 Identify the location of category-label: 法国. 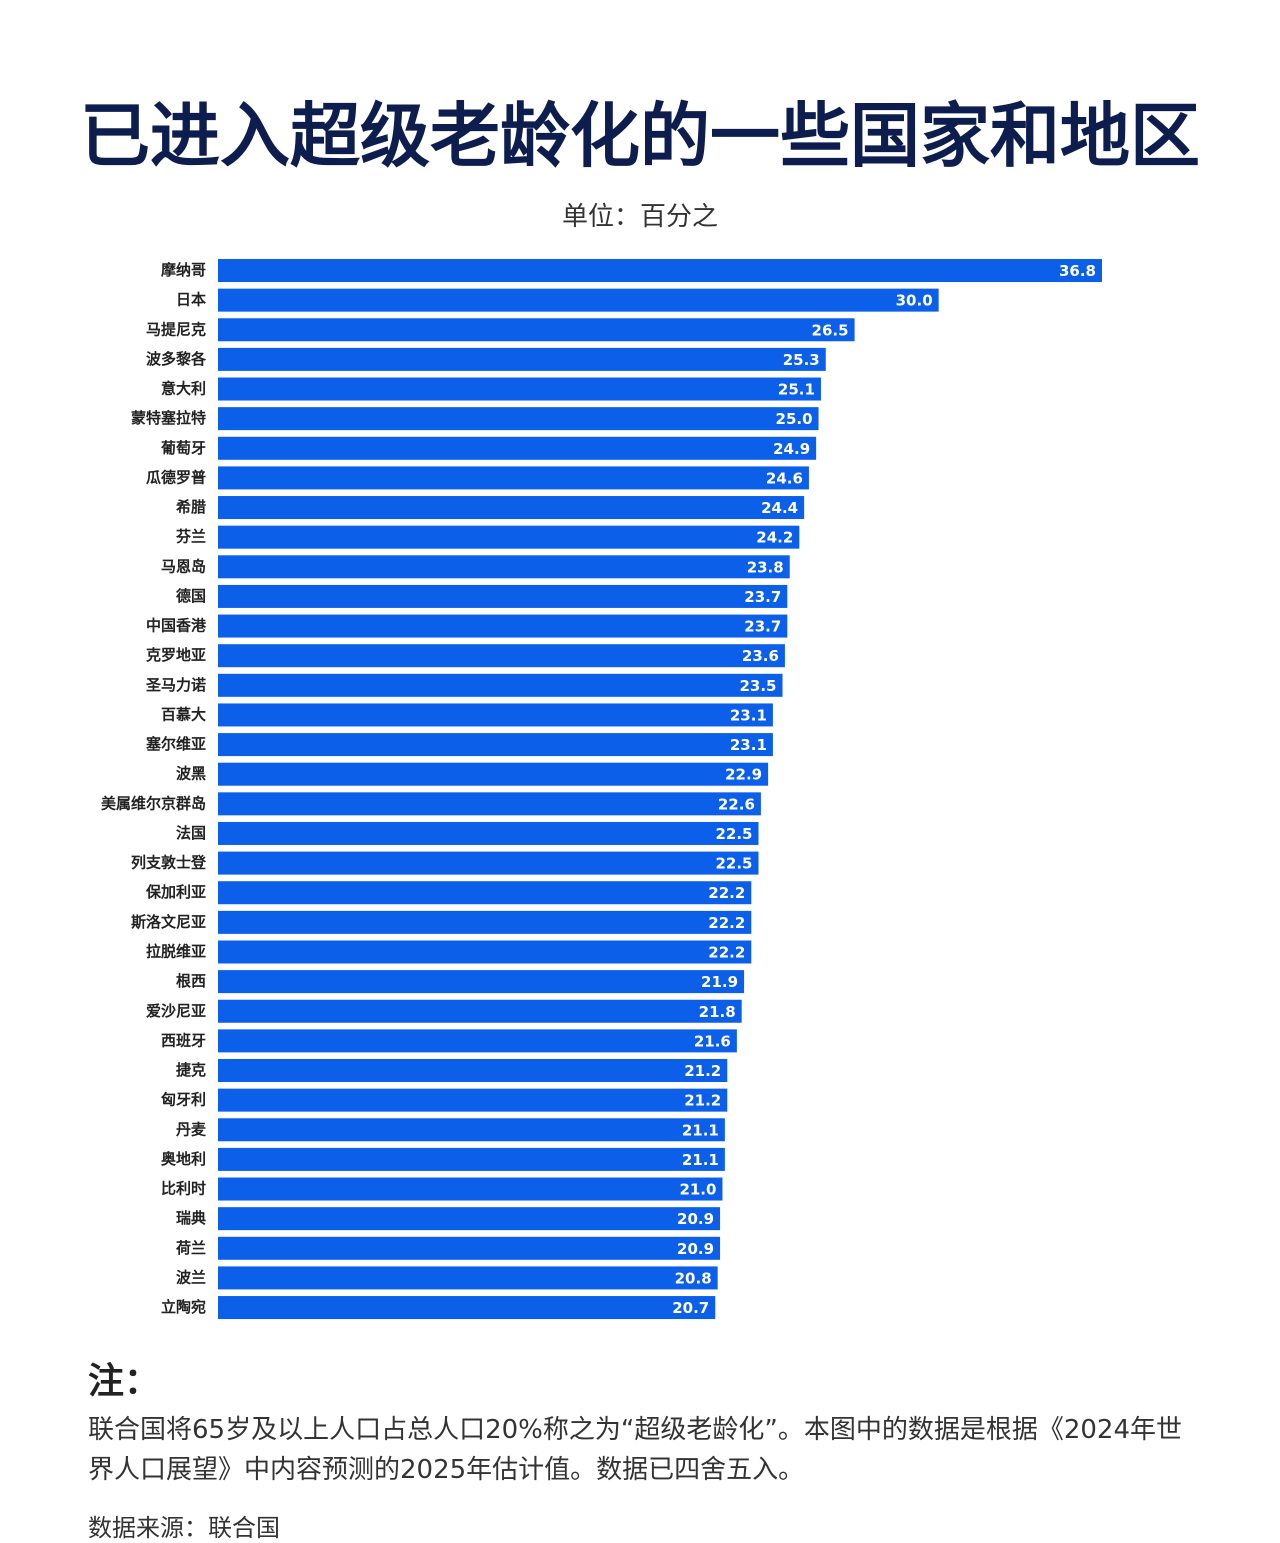
(191, 833).